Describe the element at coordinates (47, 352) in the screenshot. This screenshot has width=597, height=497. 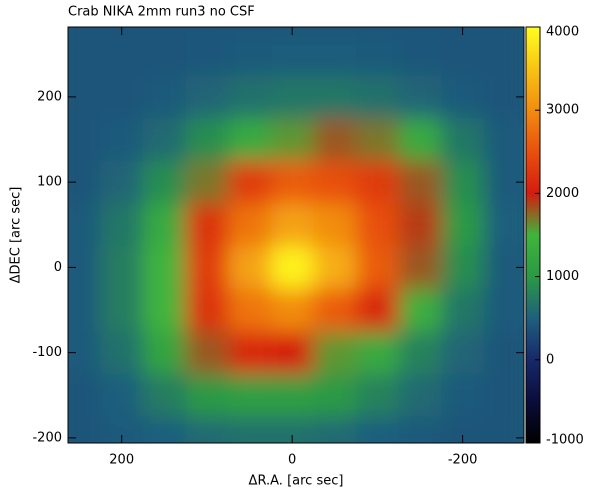
I see `y-tick-label: -100` at that location.